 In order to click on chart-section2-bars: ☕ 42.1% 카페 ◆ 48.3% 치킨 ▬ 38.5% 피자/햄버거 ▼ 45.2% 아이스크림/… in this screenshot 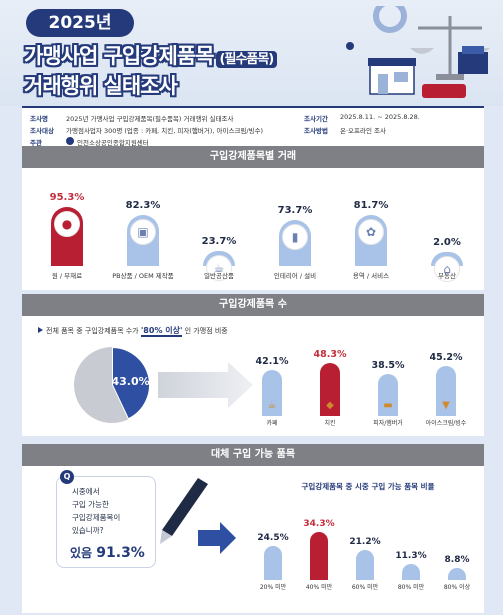, I will do `click(363, 385)`.